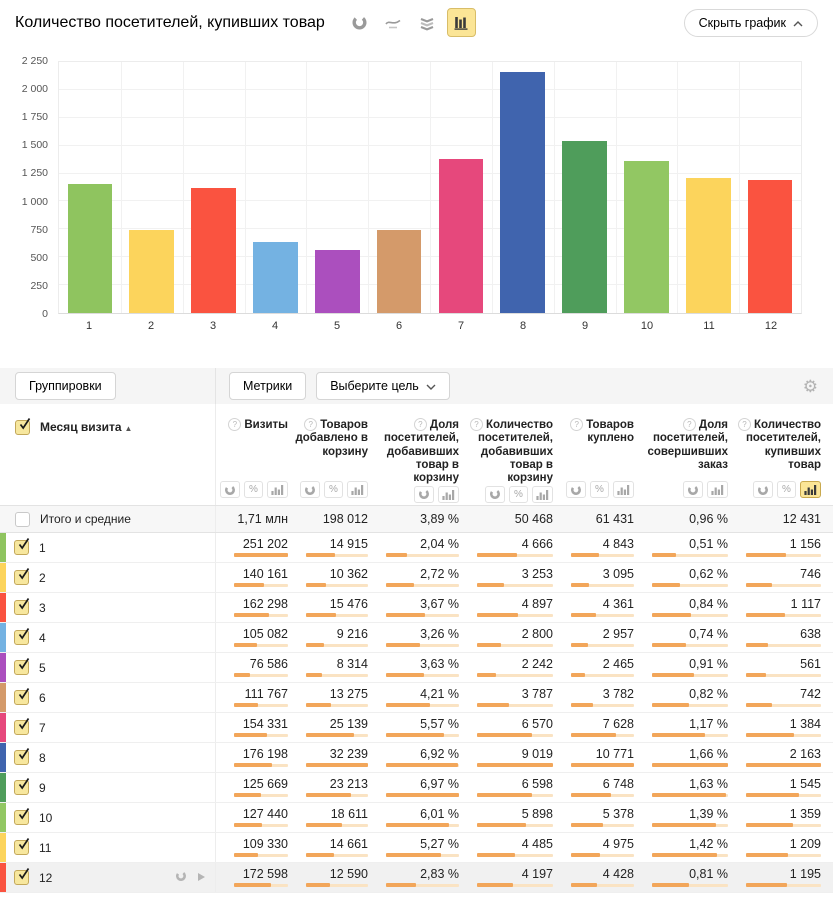 The image size is (833, 904). I want to click on row-label-cell: 2, so click(110, 577).